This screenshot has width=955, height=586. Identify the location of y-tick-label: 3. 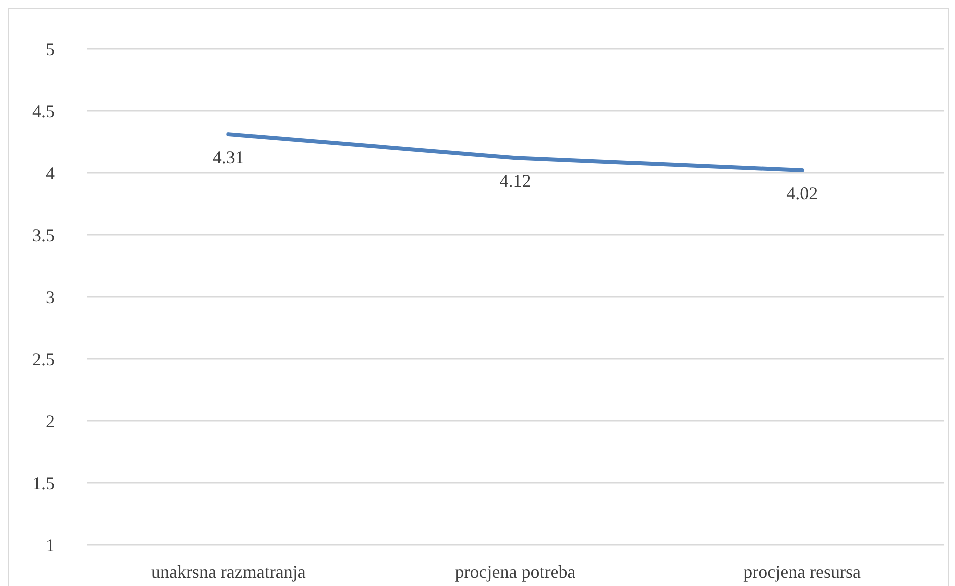
(50, 297).